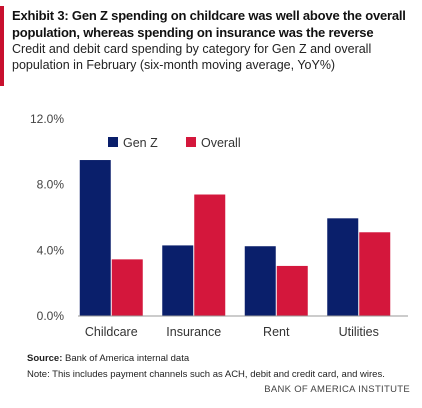 This screenshot has height=408, width=422. I want to click on bar-gen-z-childcare, so click(95, 238).